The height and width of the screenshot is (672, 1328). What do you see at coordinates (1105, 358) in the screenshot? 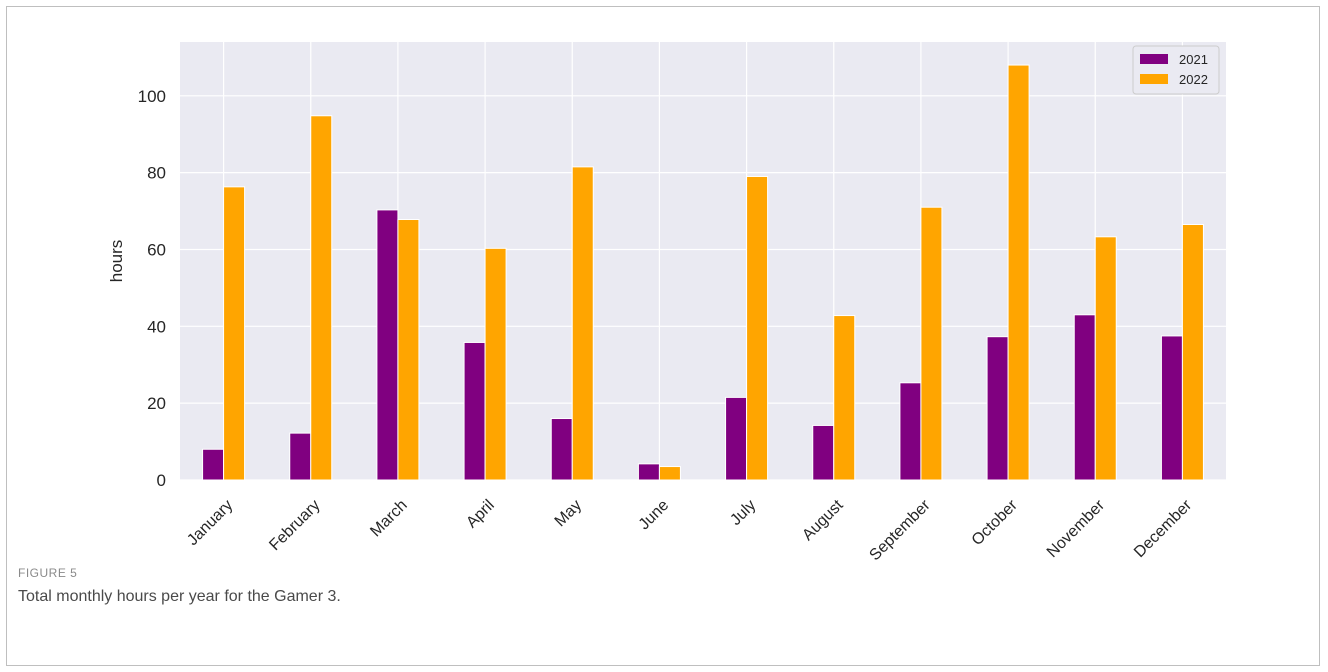
I see `bar-2022-november` at bounding box center [1105, 358].